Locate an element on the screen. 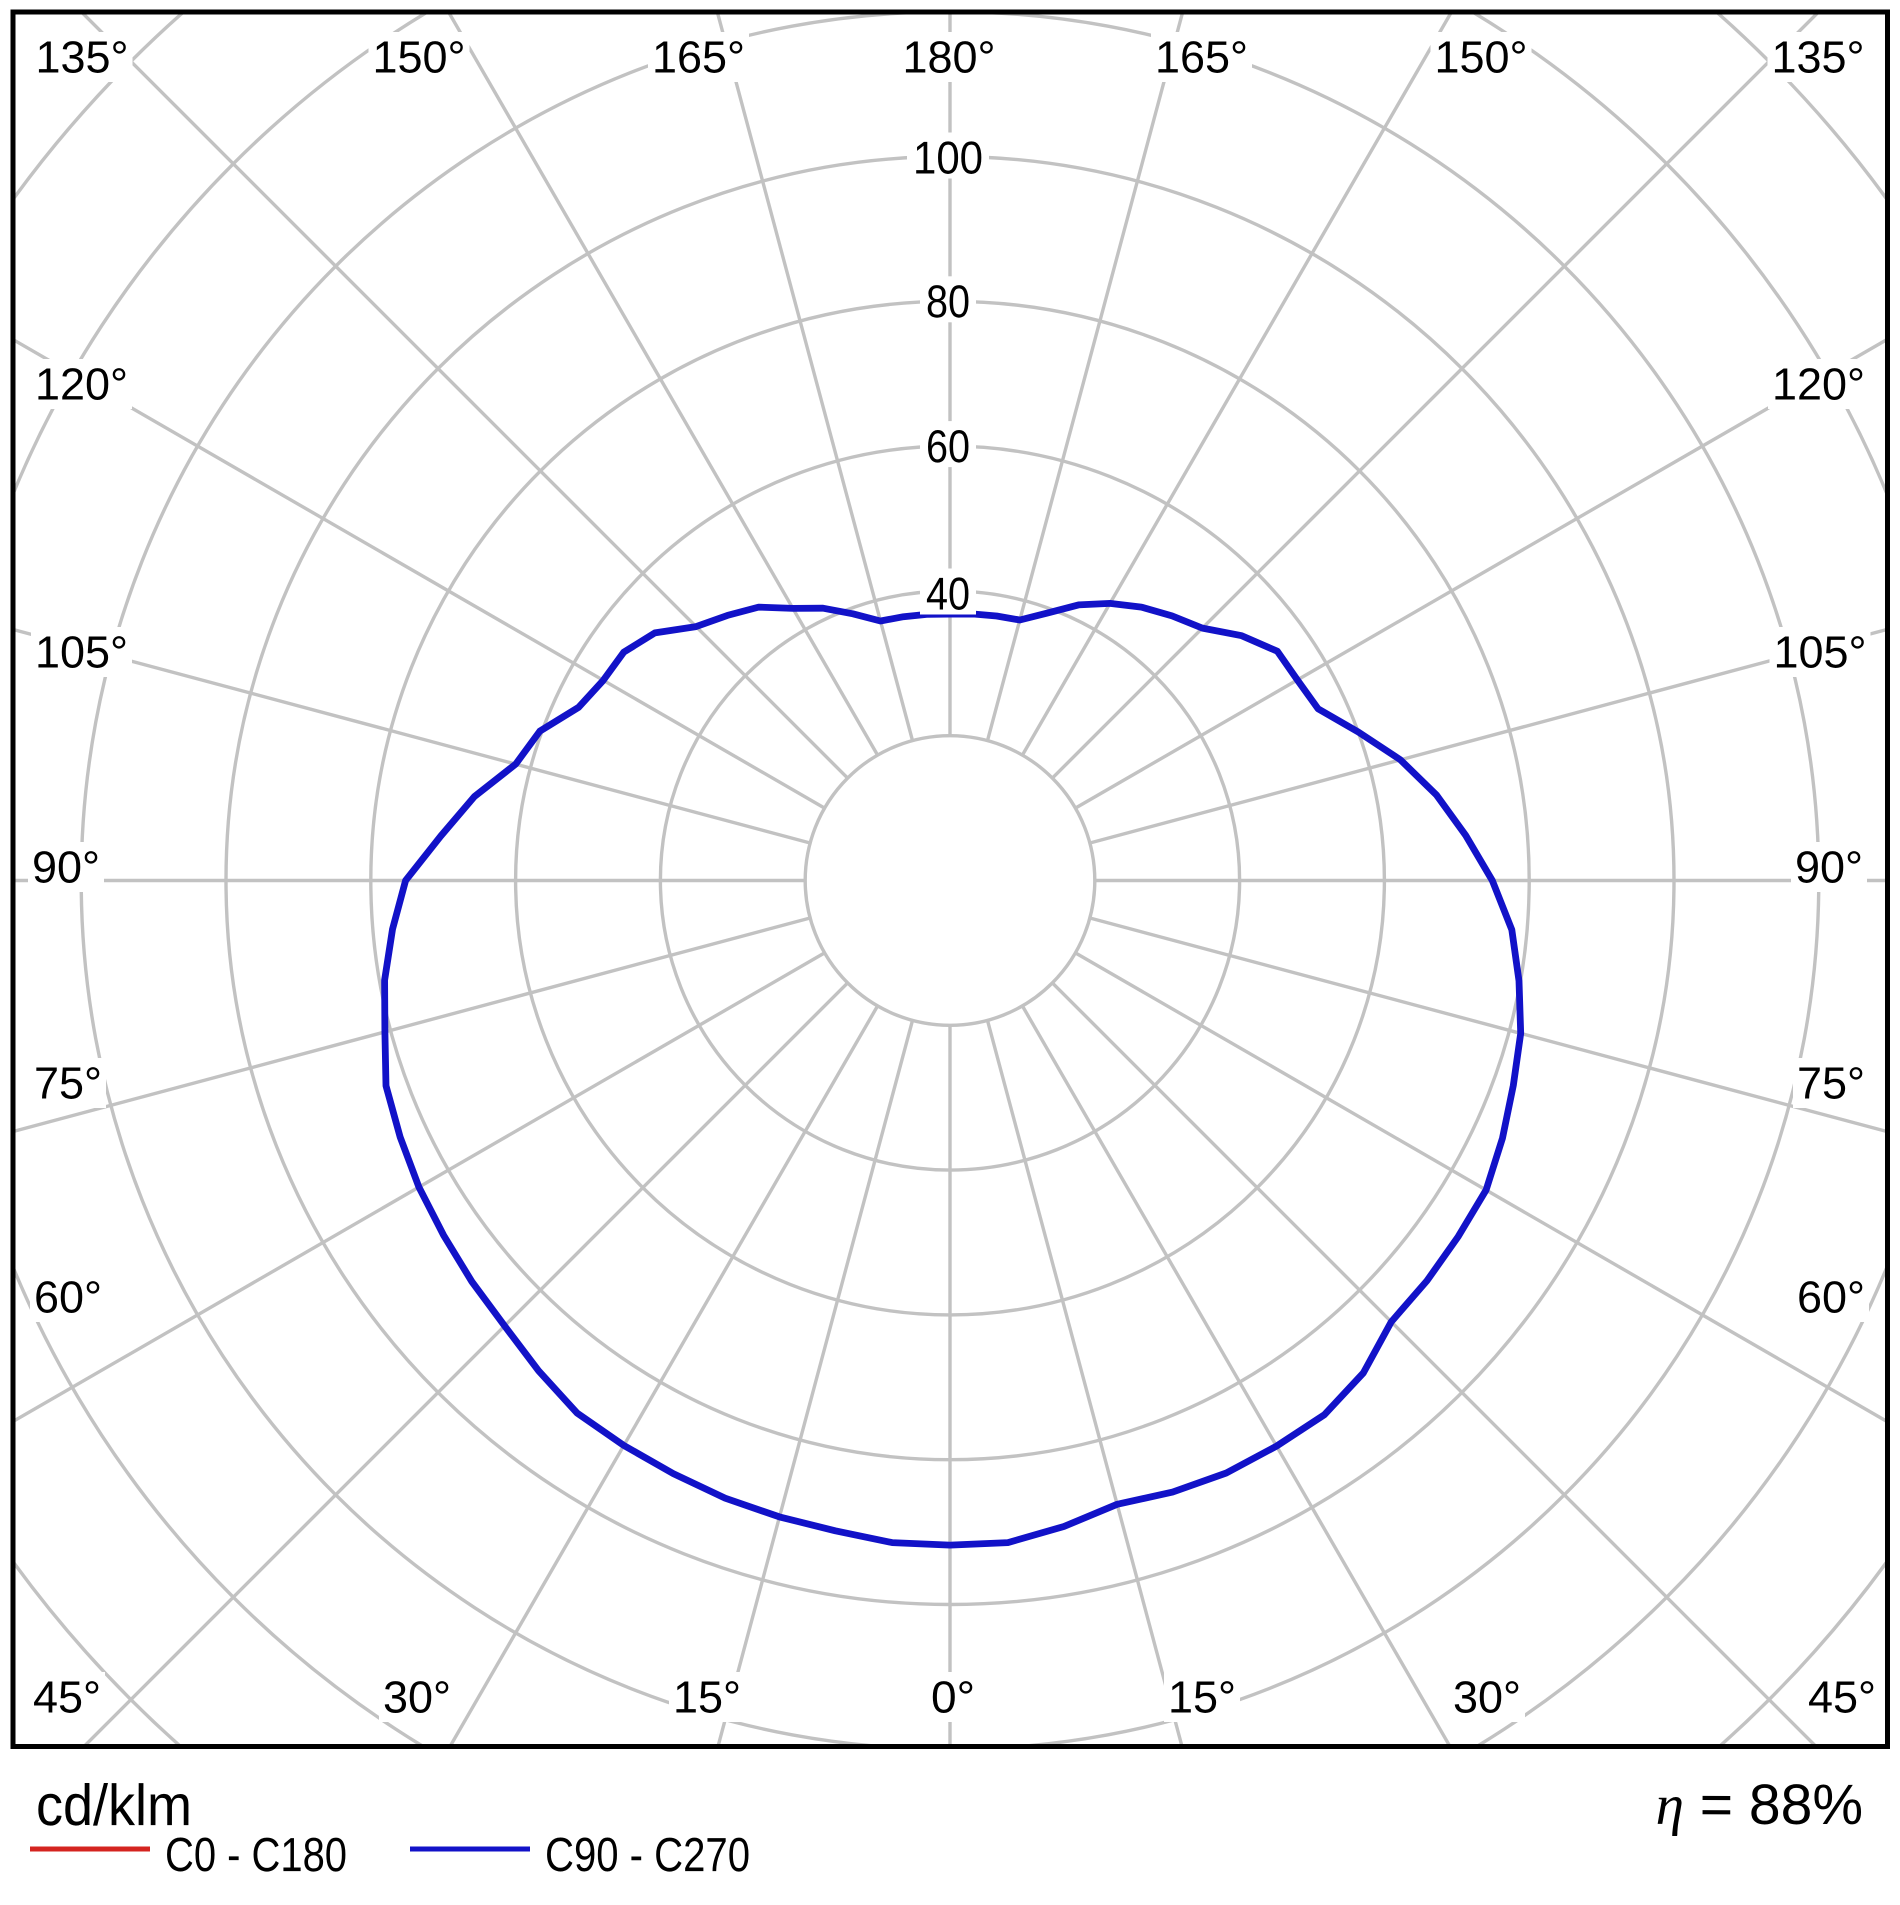 The width and height of the screenshot is (1900, 1905). svg-text: cd/klm is located at coordinates (114, 1805).